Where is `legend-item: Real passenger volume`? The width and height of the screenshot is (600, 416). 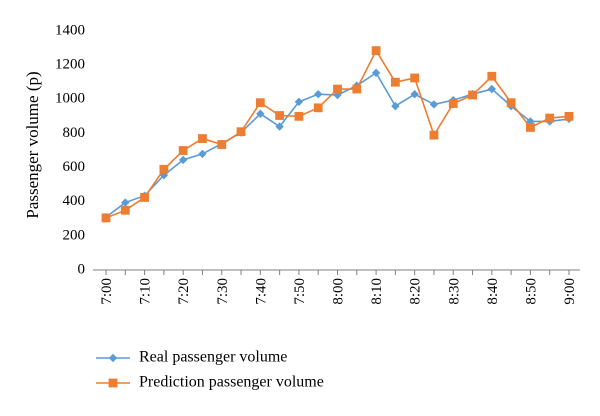
legend-item: Real passenger volume is located at coordinates (191, 357).